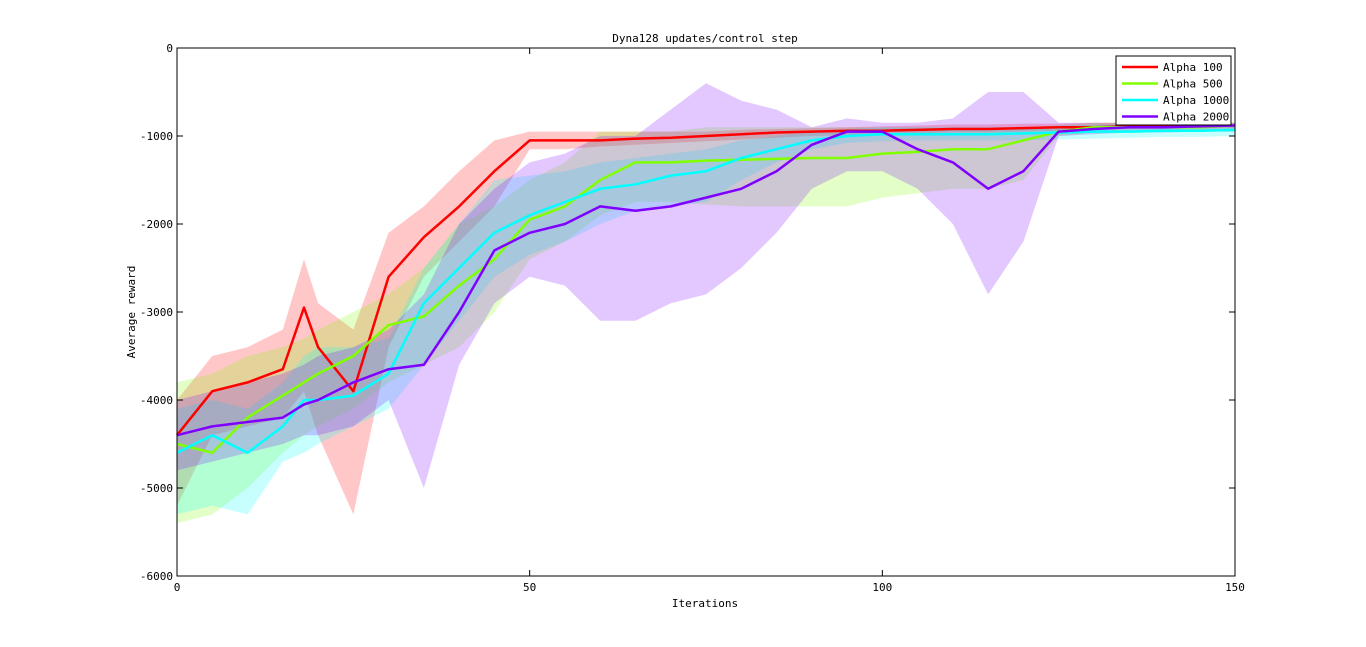  What do you see at coordinates (156, 400) in the screenshot?
I see `y-tick-label: -4000` at bounding box center [156, 400].